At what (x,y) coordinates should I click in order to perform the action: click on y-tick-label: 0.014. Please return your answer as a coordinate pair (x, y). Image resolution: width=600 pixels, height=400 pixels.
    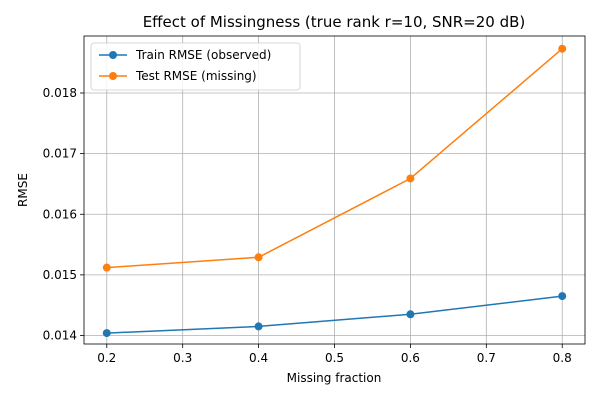
    Looking at the image, I should click on (60, 336).